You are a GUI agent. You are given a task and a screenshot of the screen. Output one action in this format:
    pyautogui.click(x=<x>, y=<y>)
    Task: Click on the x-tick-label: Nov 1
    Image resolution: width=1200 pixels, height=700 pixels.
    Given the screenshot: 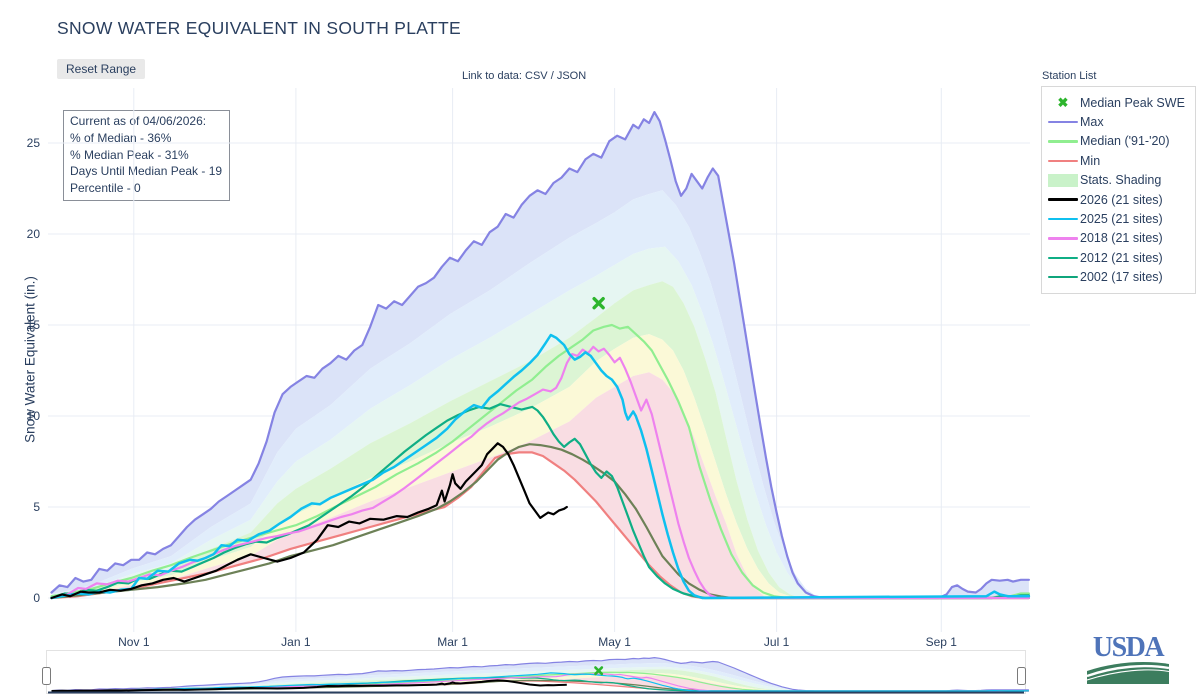 What is the action you would take?
    pyautogui.click(x=134, y=642)
    